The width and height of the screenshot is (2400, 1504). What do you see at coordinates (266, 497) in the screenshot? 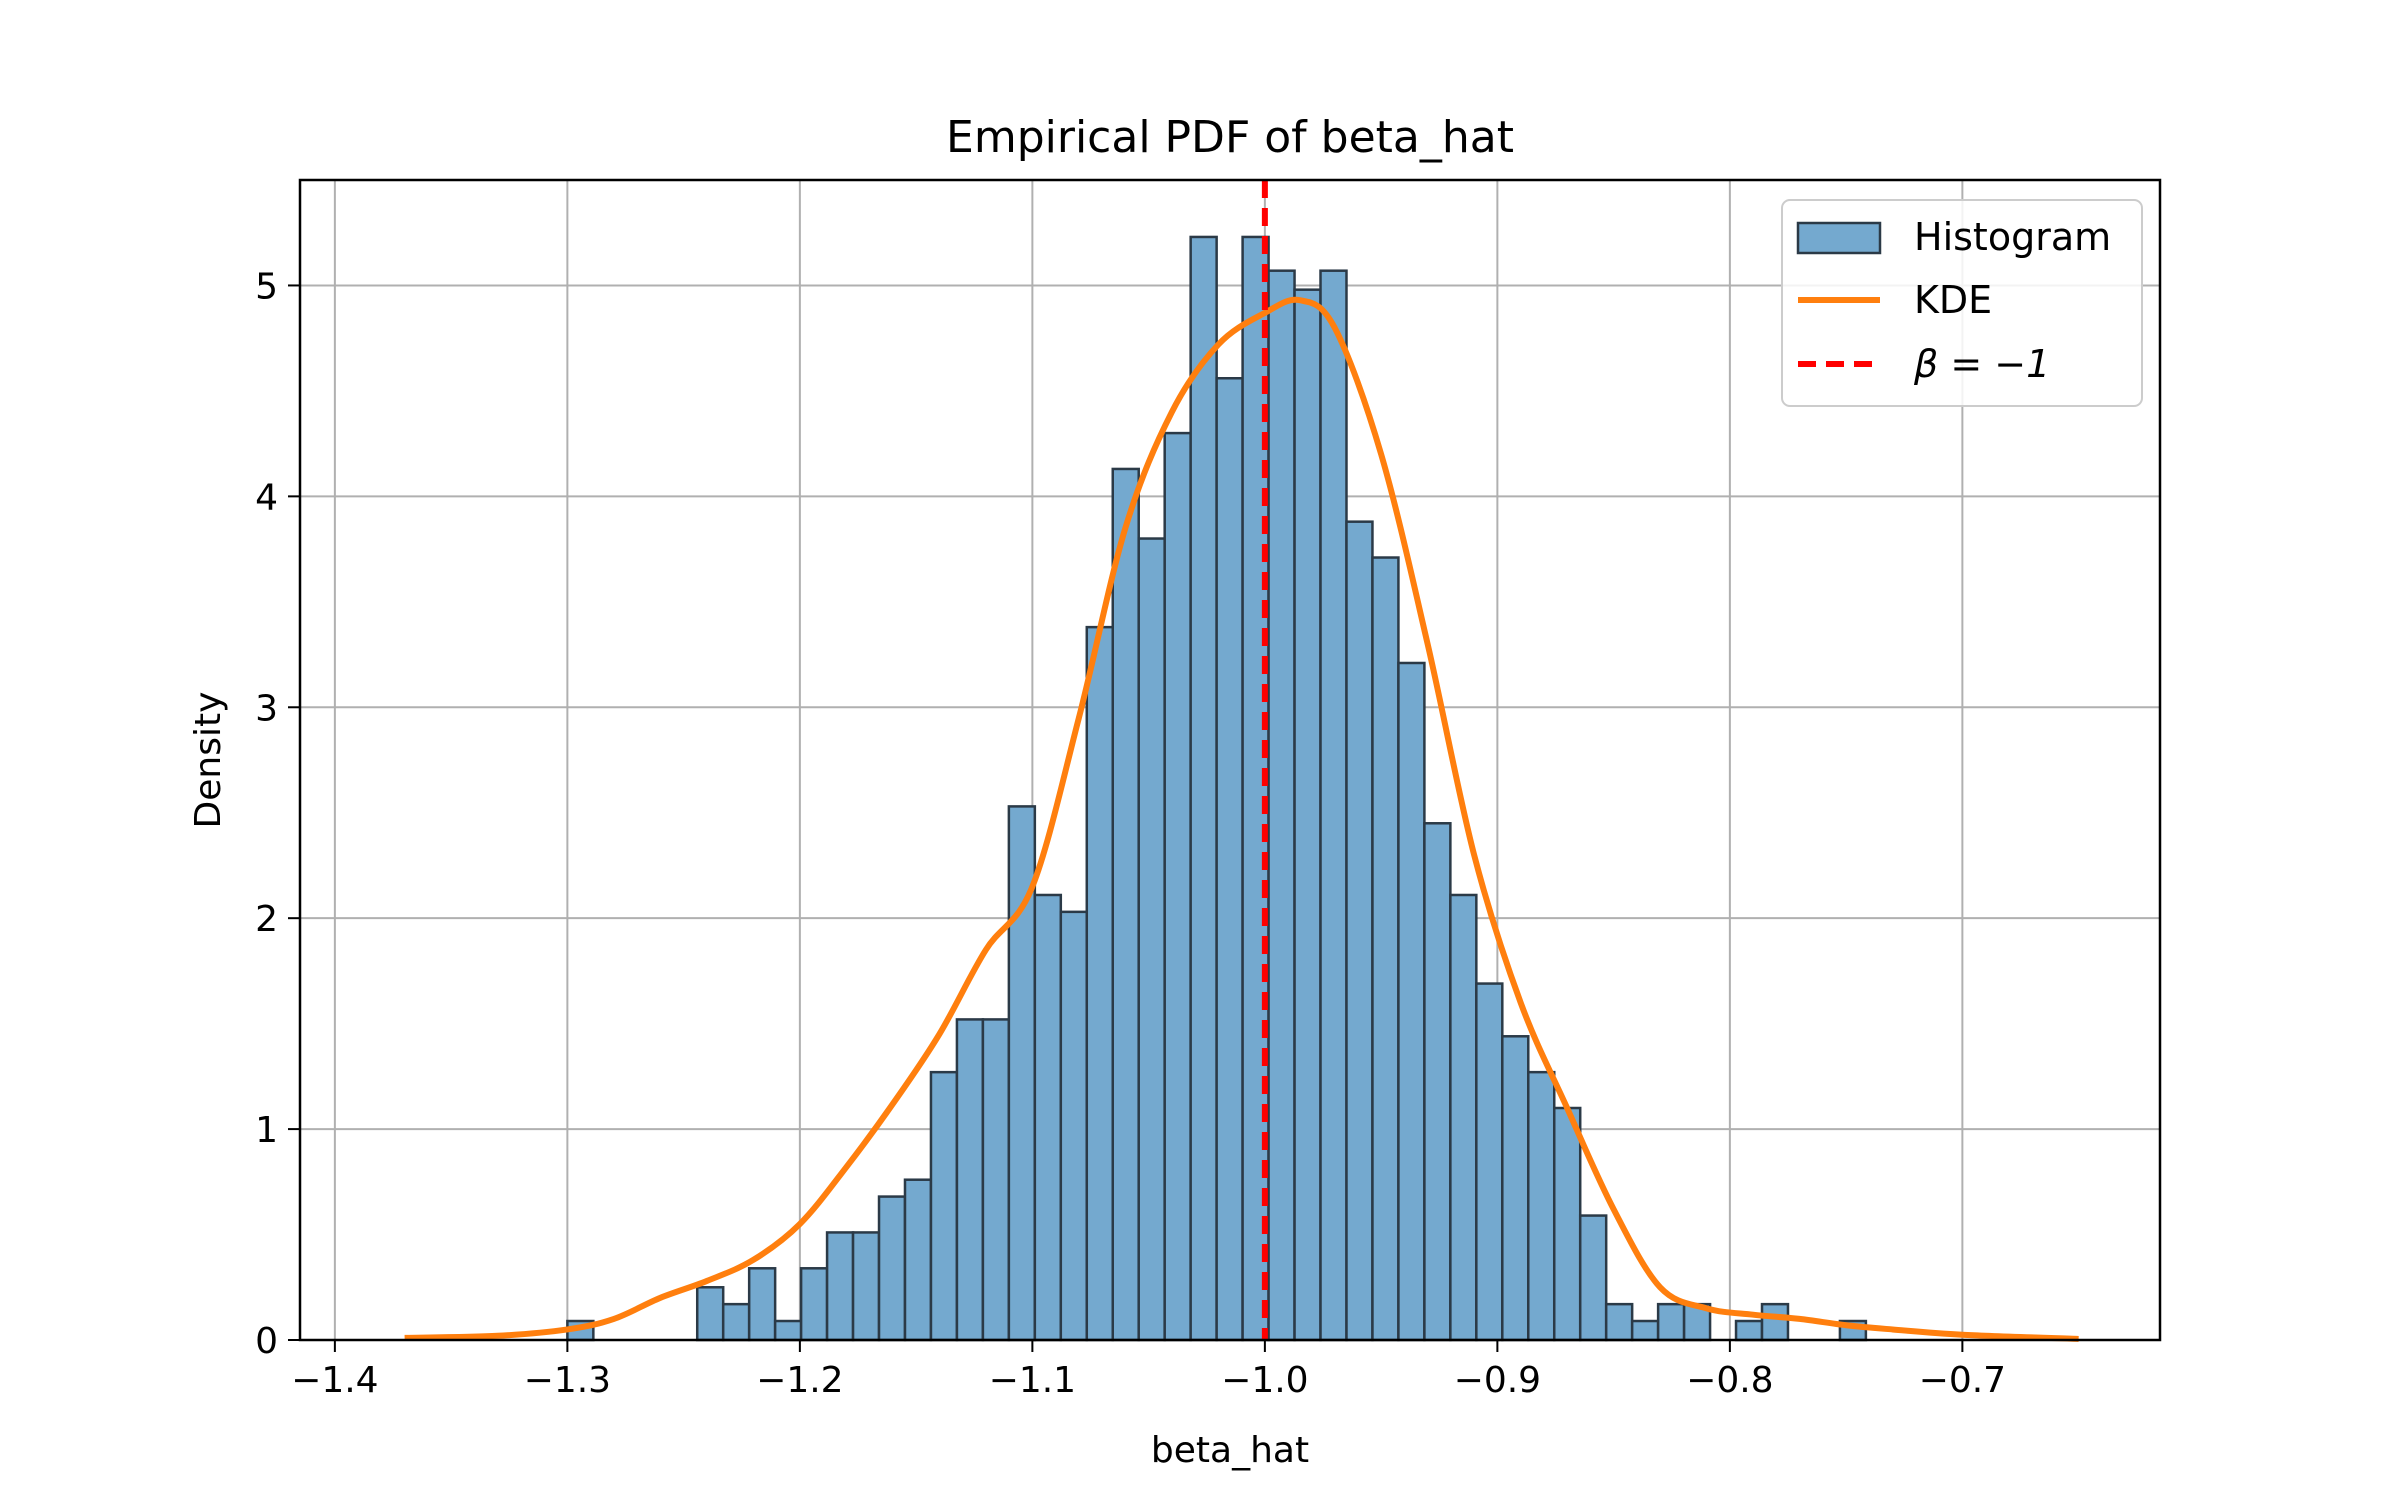
I see `y-tick-label: 4` at bounding box center [266, 497].